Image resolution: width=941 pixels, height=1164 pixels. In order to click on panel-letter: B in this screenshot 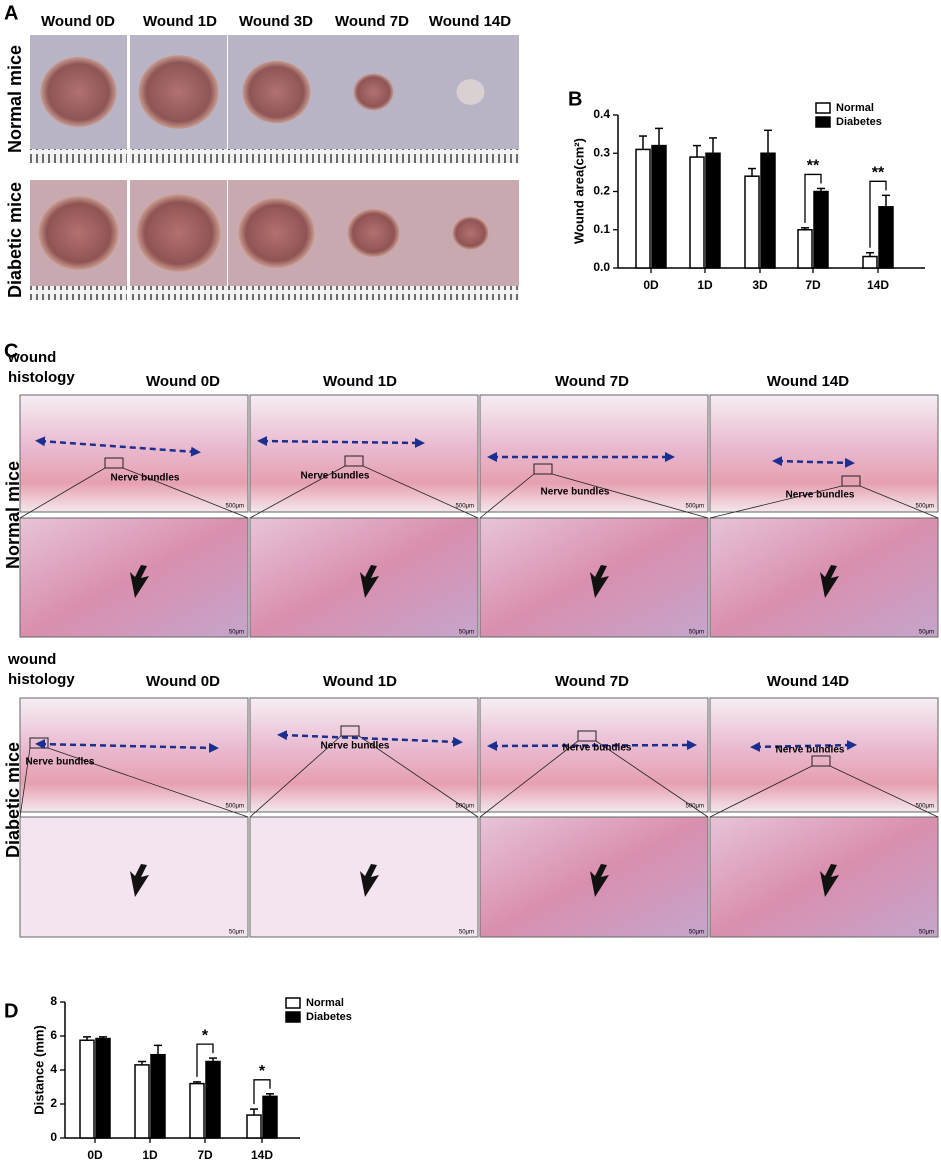, I will do `click(575, 99)`.